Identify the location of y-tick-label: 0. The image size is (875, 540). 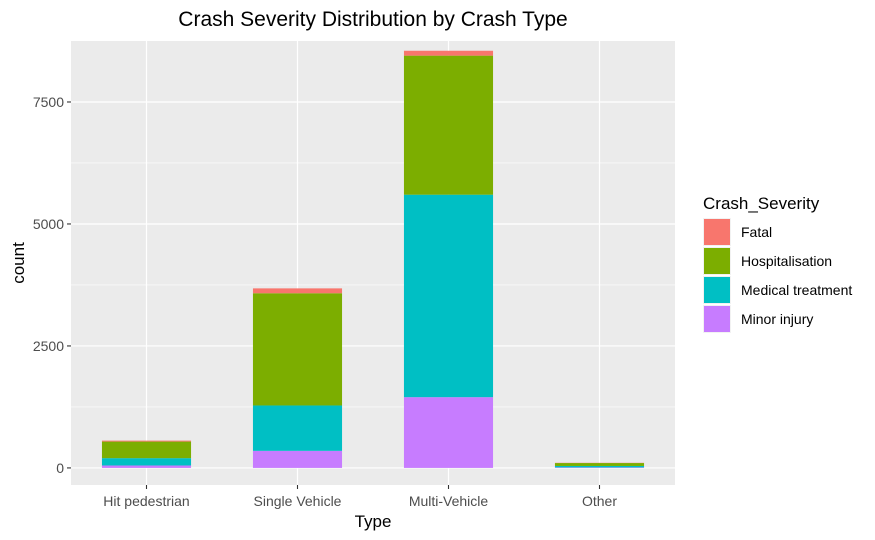
(60, 468).